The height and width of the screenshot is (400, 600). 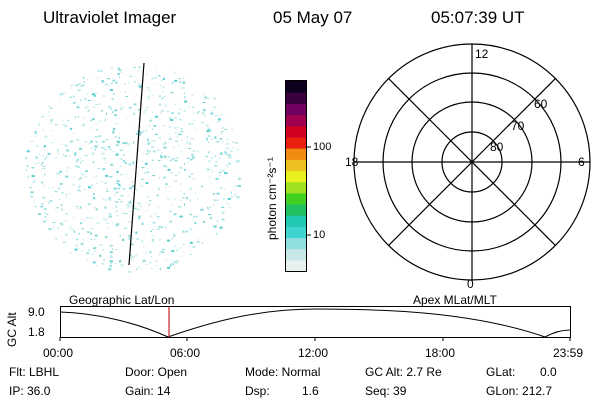 I want to click on door-info: Door: Open, so click(x=156, y=372).